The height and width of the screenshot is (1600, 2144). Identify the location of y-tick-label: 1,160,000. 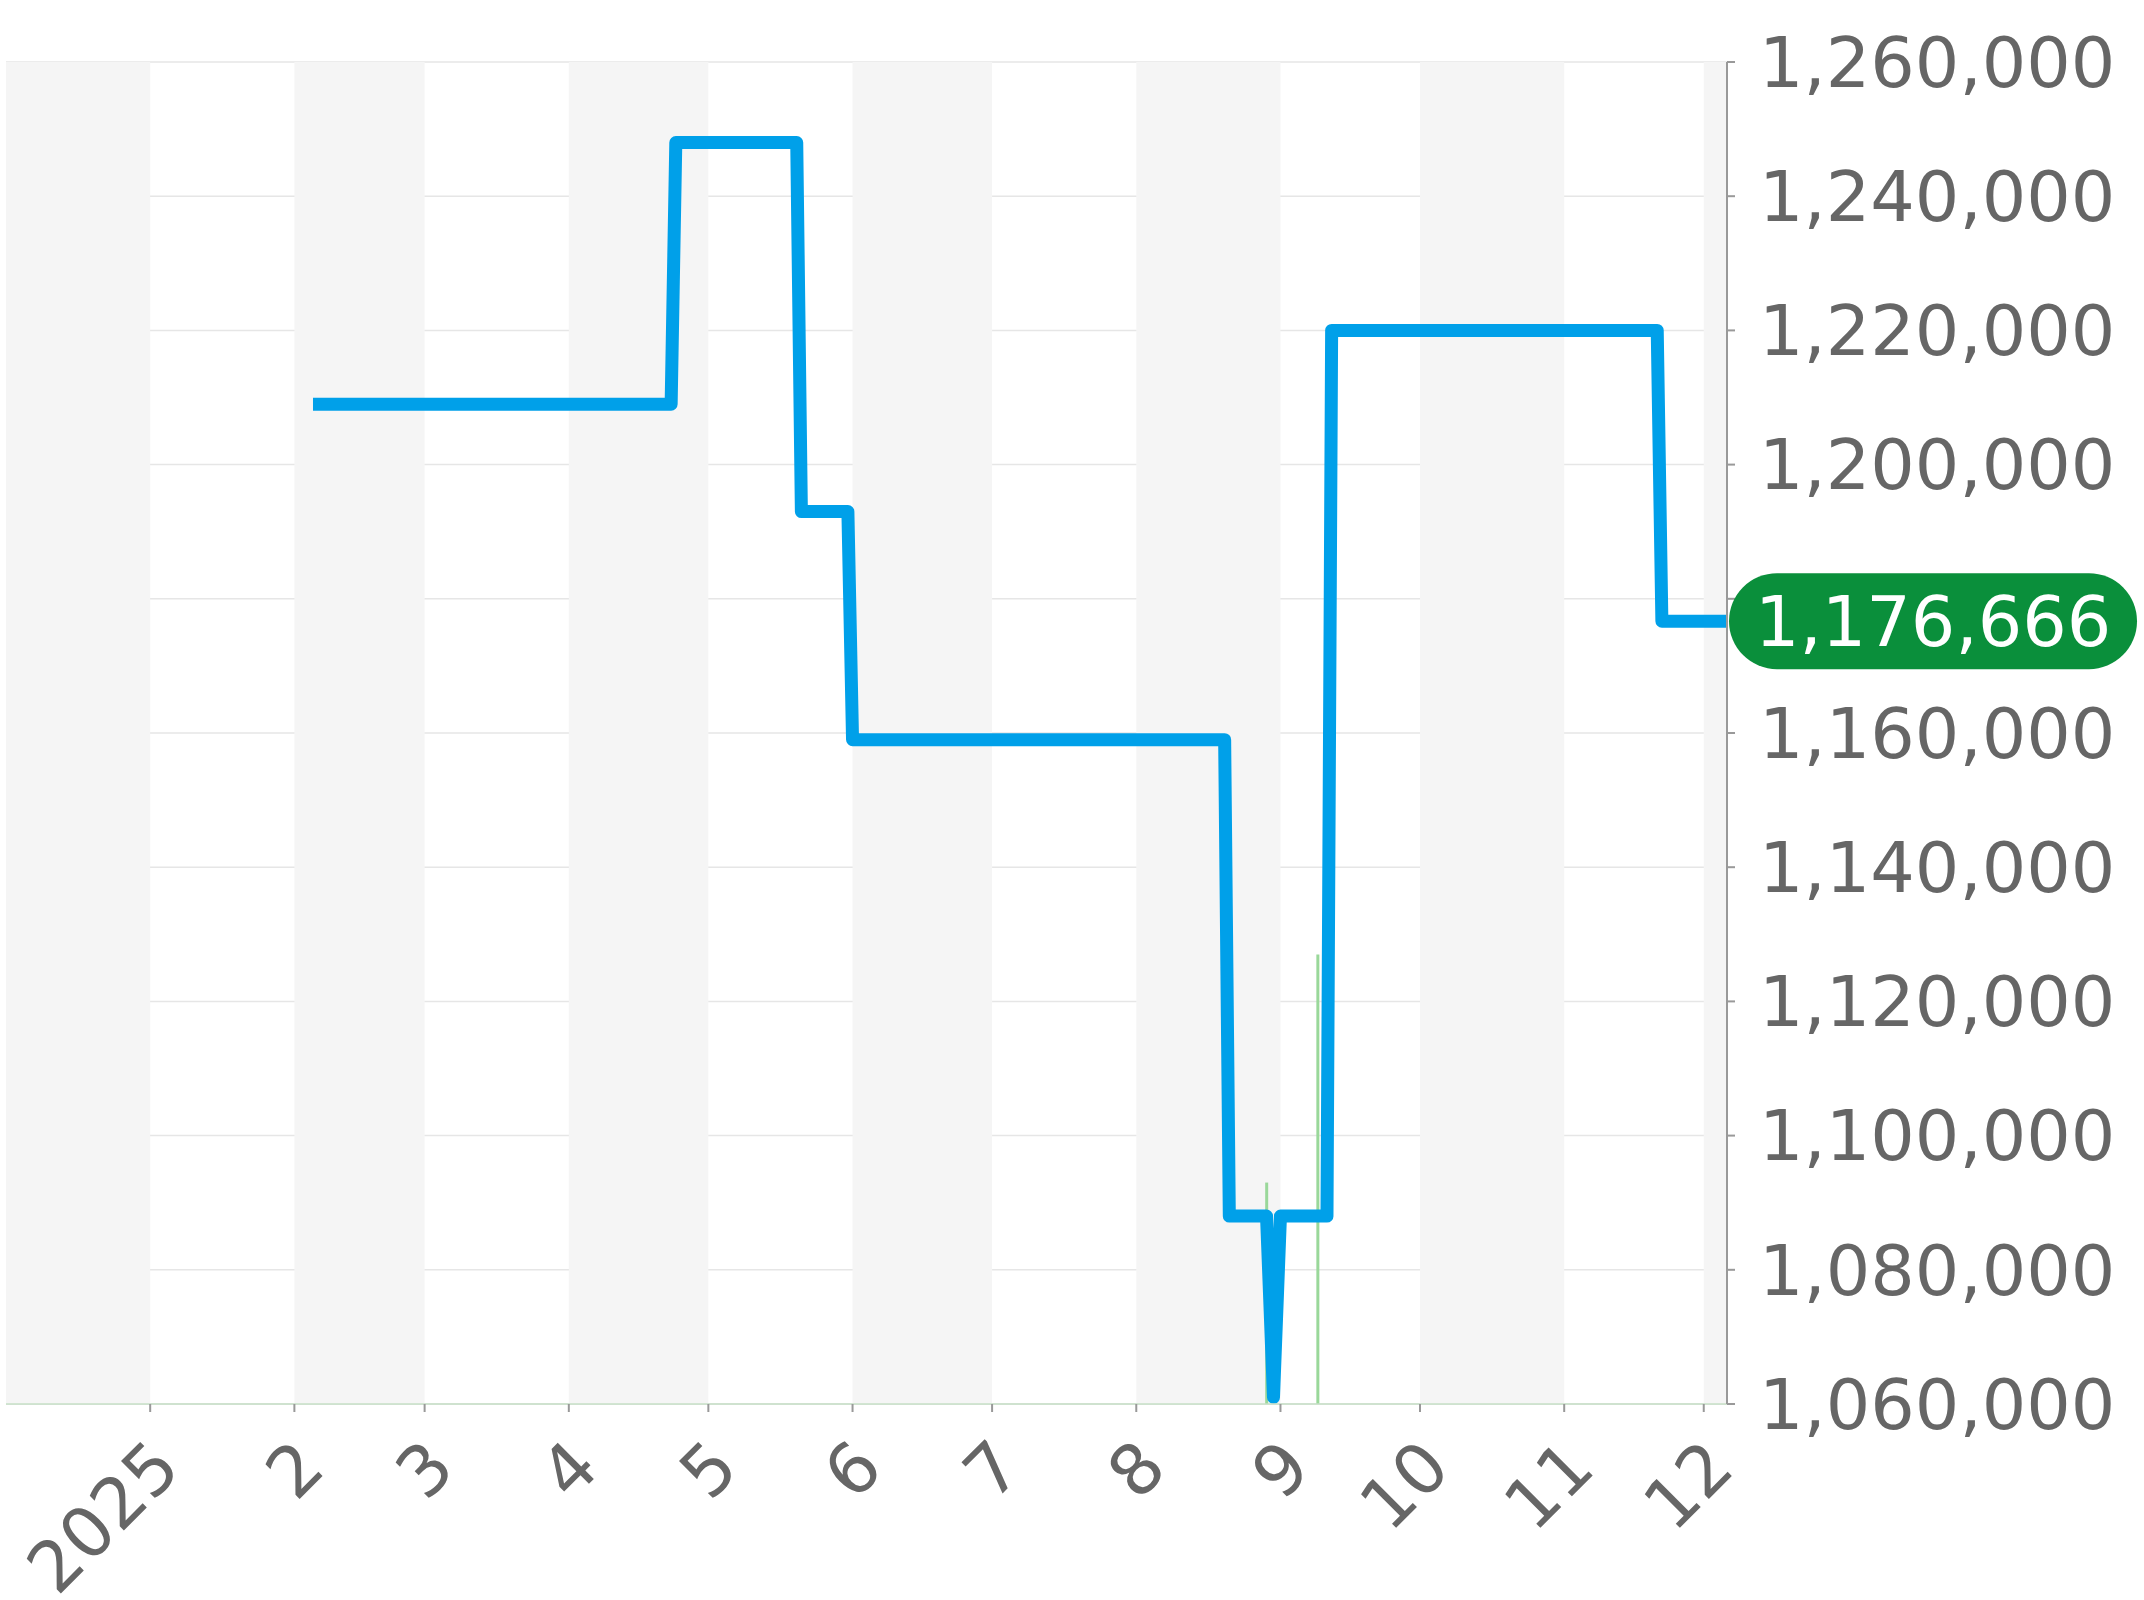
(1937, 733).